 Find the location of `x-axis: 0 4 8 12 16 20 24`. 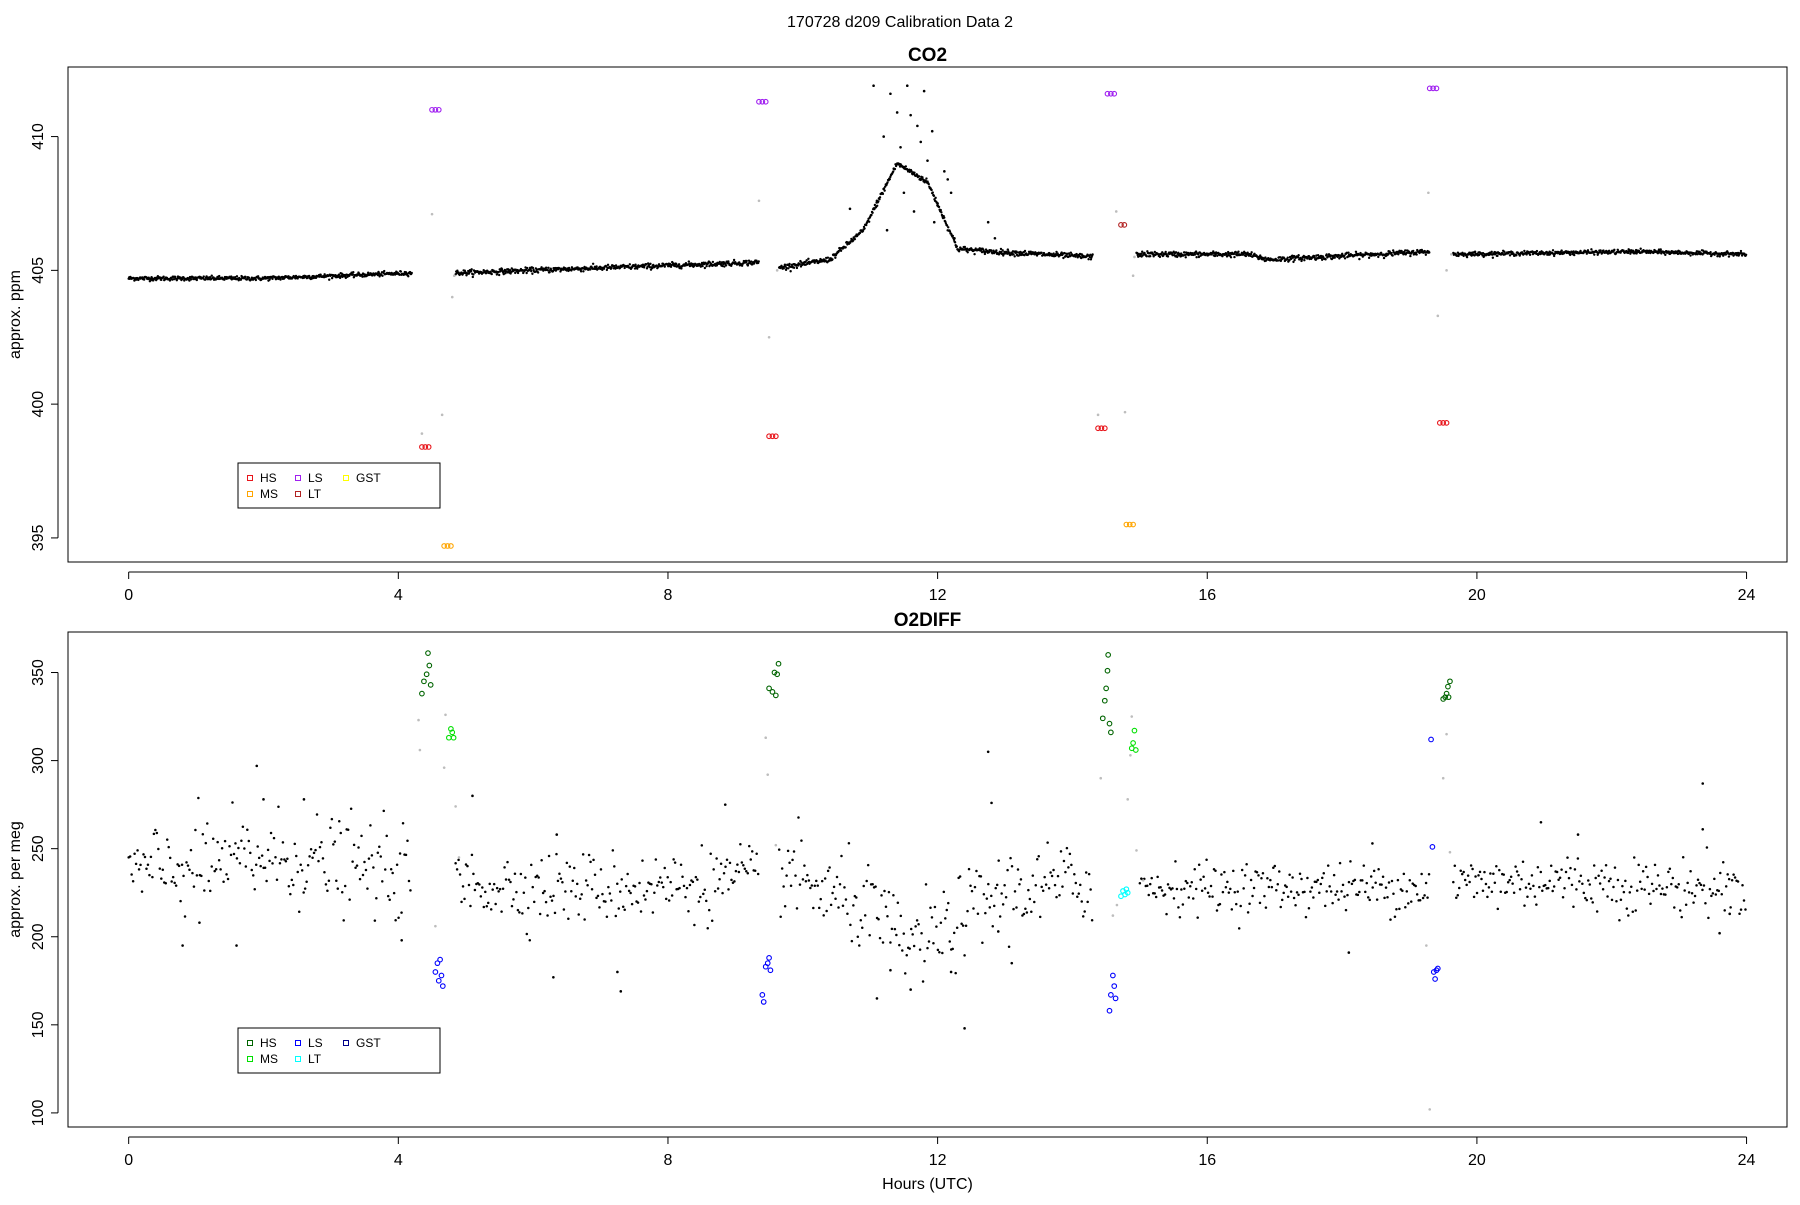

x-axis: 0 4 8 12 16 20 24 is located at coordinates (940, 587).